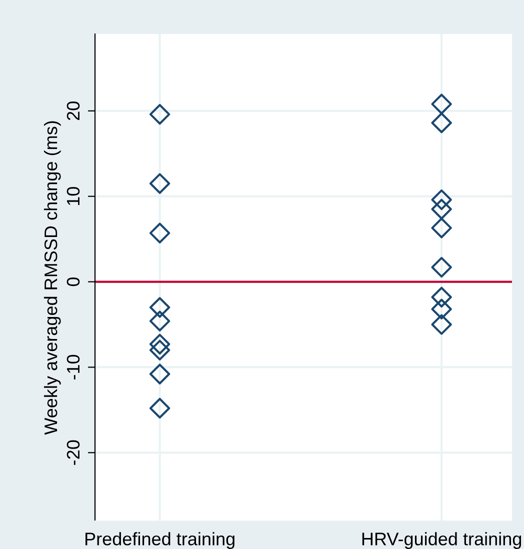 The image size is (524, 549). What do you see at coordinates (73, 452) in the screenshot?
I see `y-tick-label: -20` at bounding box center [73, 452].